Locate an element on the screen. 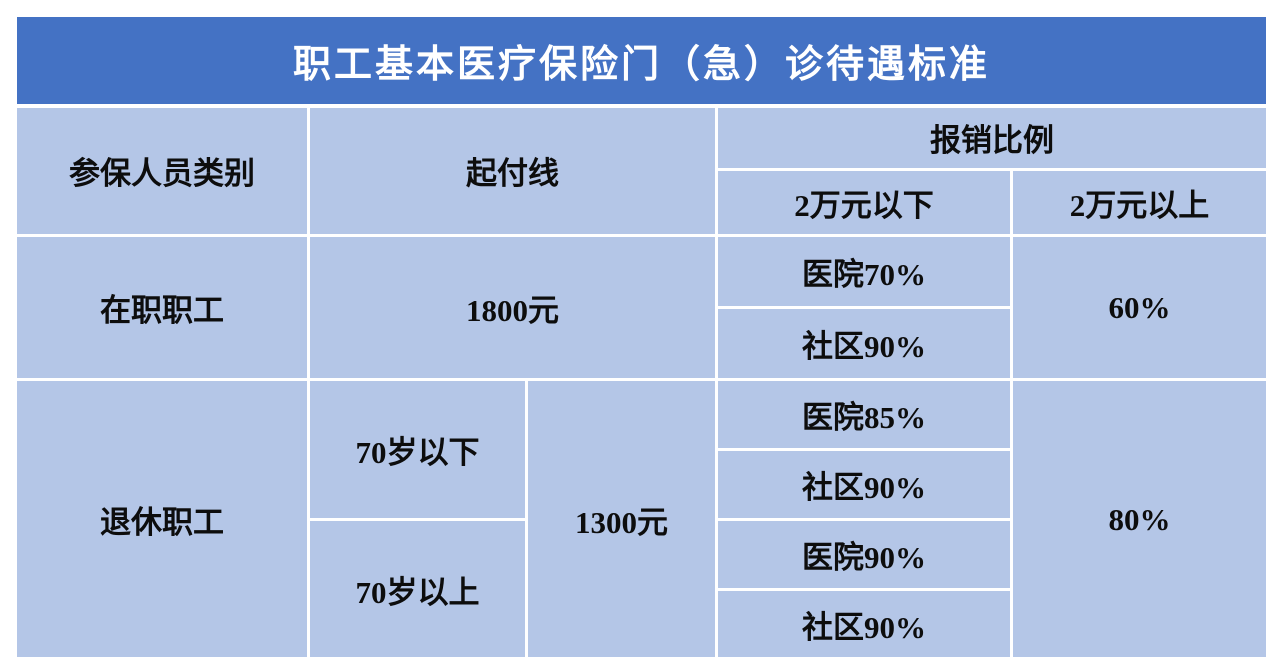 The width and height of the screenshot is (1280, 657). cell-active-hospital-rate: 医院70% is located at coordinates (864, 271).